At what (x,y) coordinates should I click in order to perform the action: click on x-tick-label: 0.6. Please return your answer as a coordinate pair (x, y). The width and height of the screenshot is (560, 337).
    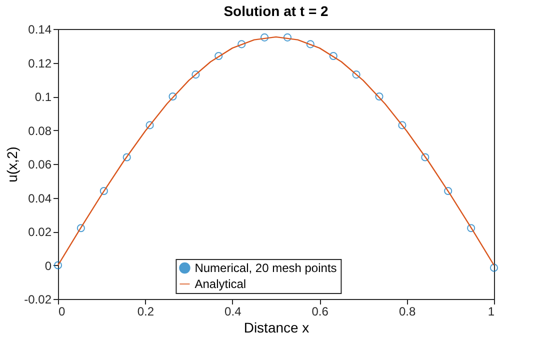
    Looking at the image, I should click on (320, 311).